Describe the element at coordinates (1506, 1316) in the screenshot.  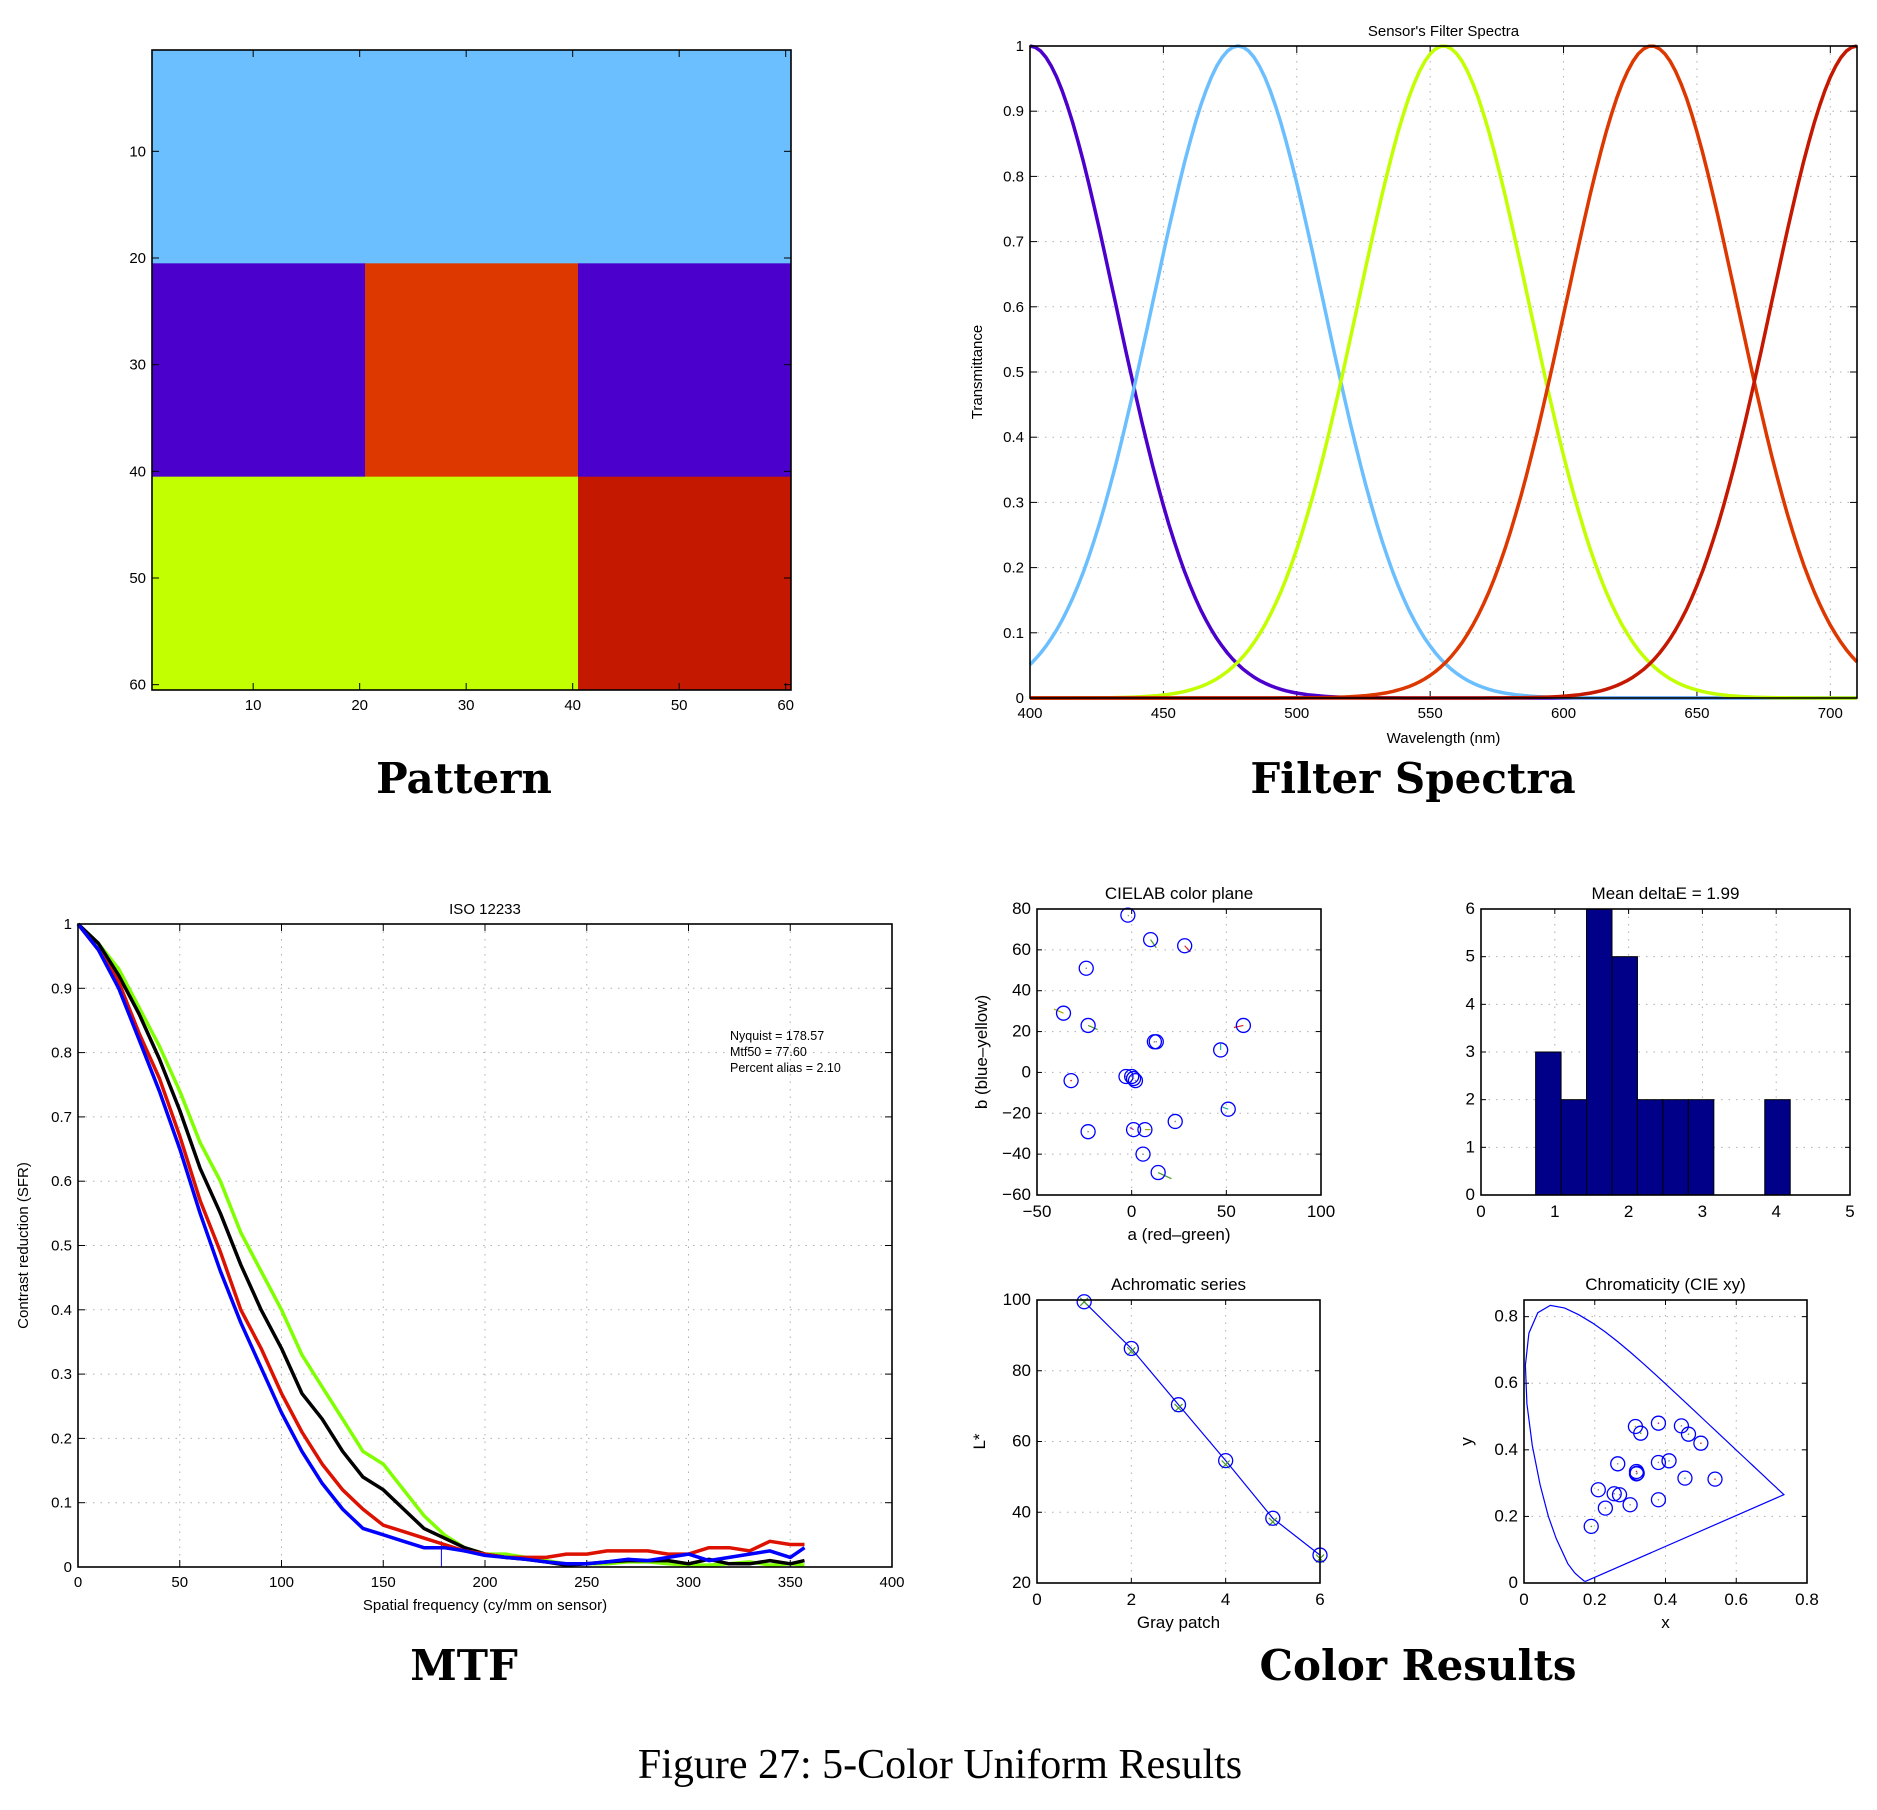
I see `y-tick-label: 0.8` at that location.